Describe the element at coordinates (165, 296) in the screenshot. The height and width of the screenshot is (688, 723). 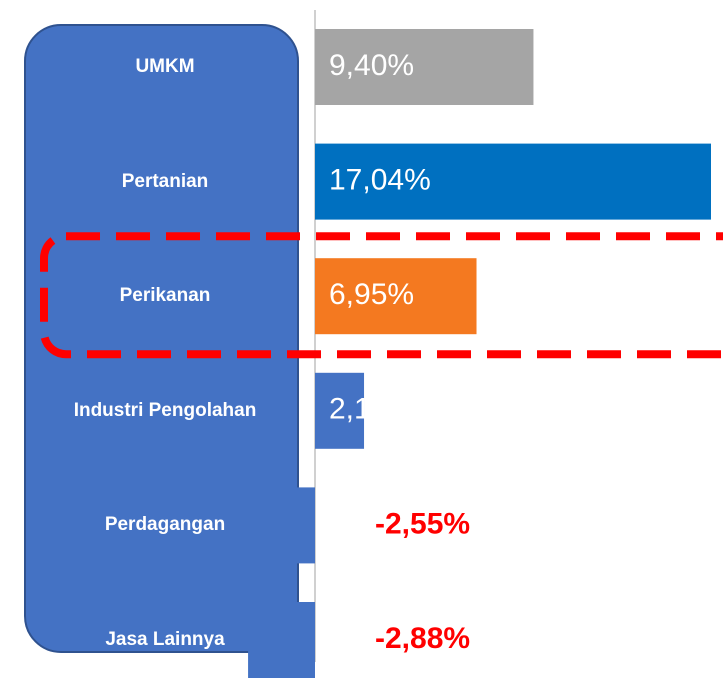
I see `category-label: Perikanan` at that location.